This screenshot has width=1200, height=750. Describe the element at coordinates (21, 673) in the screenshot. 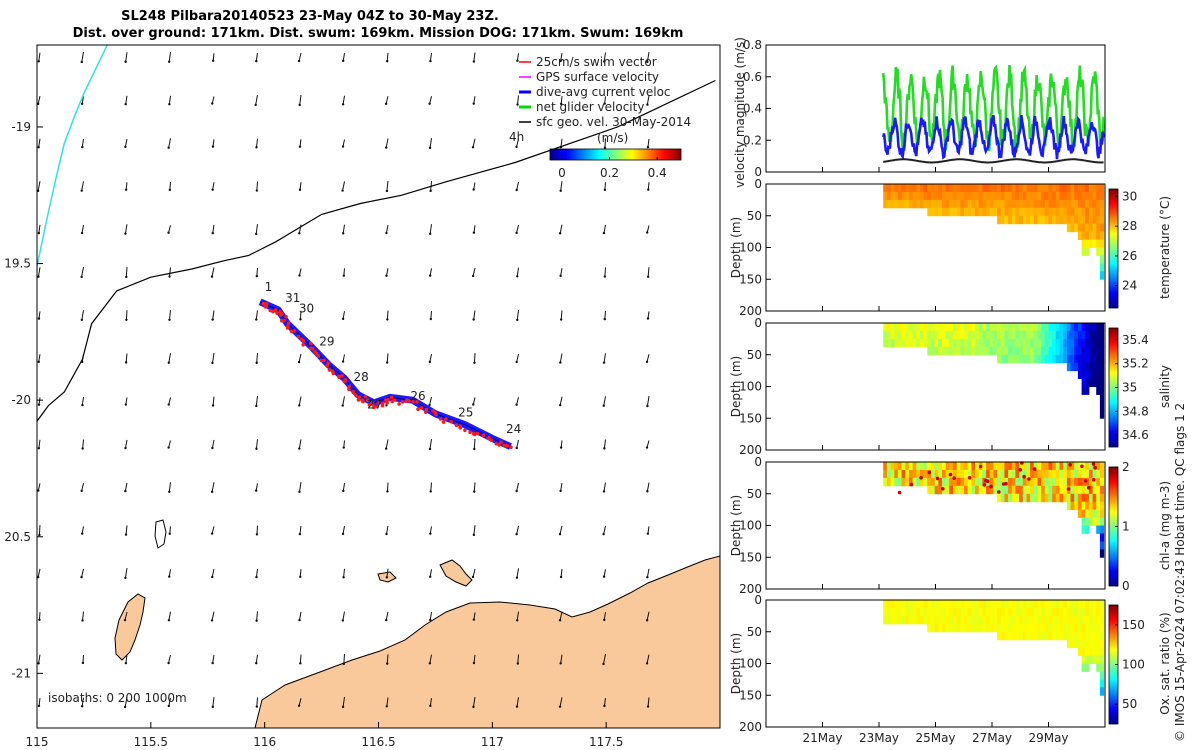

I see `map-y-tick-label: -21` at that location.